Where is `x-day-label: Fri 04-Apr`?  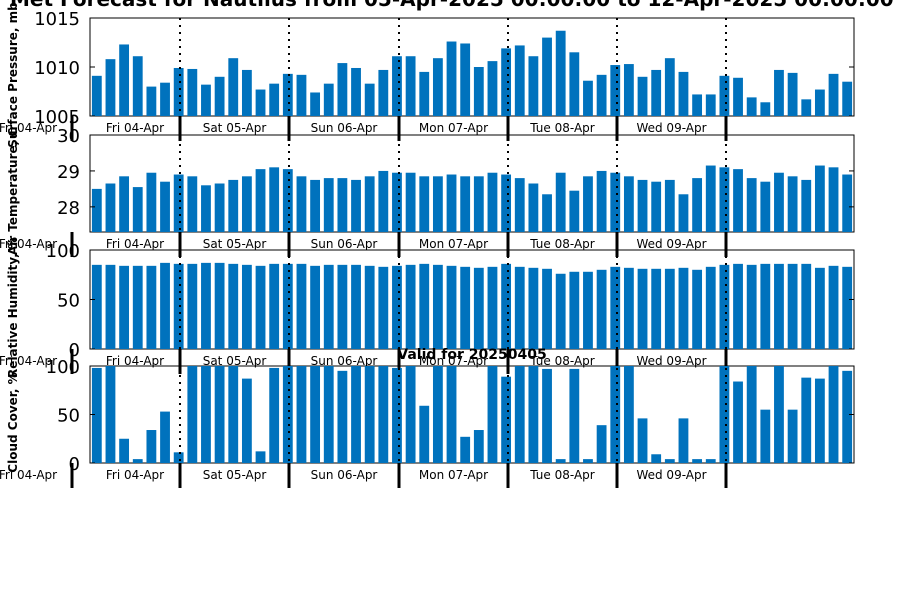 x-day-label: Fri 04-Apr is located at coordinates (135, 128).